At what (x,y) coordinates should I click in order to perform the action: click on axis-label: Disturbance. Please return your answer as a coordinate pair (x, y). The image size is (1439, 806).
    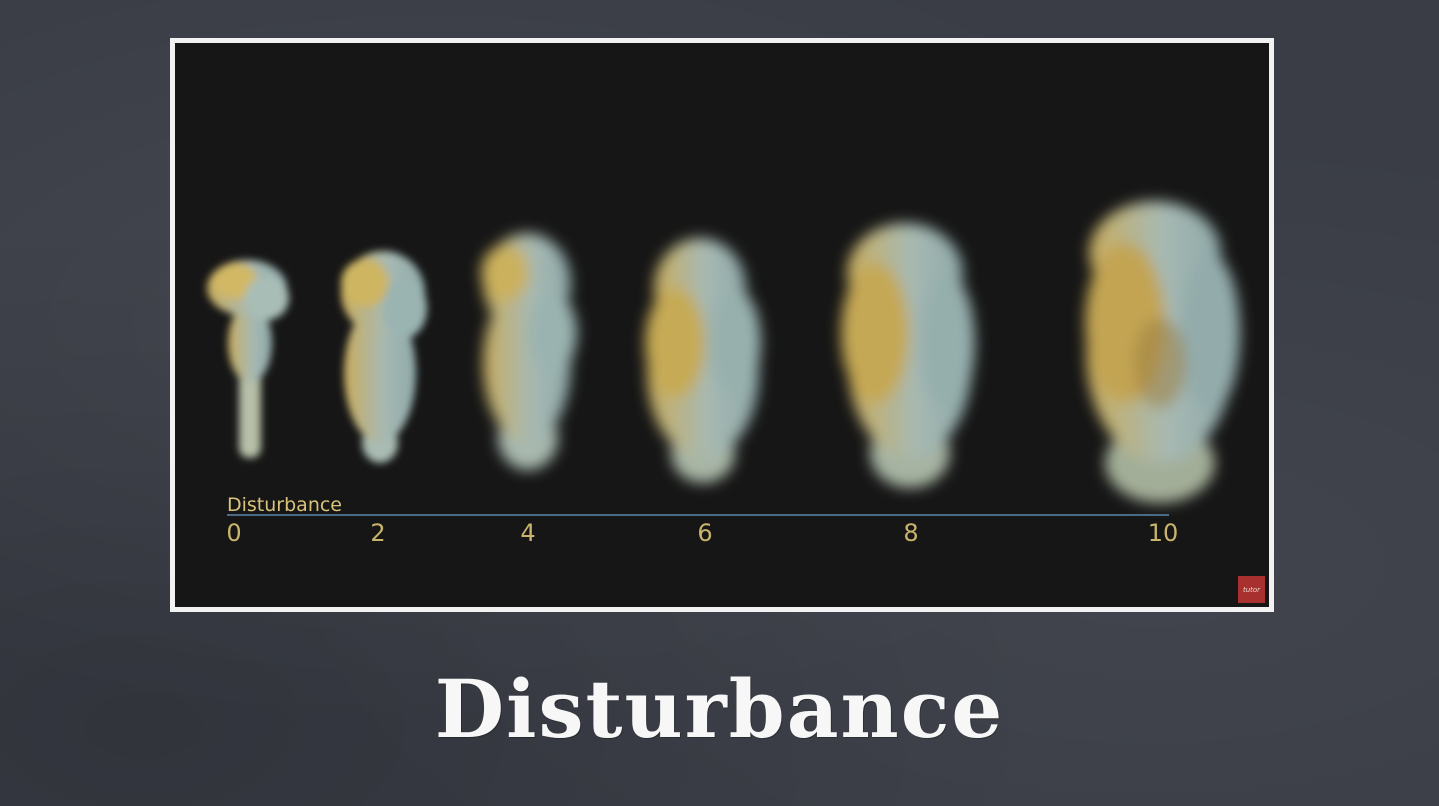
    Looking at the image, I should click on (284, 505).